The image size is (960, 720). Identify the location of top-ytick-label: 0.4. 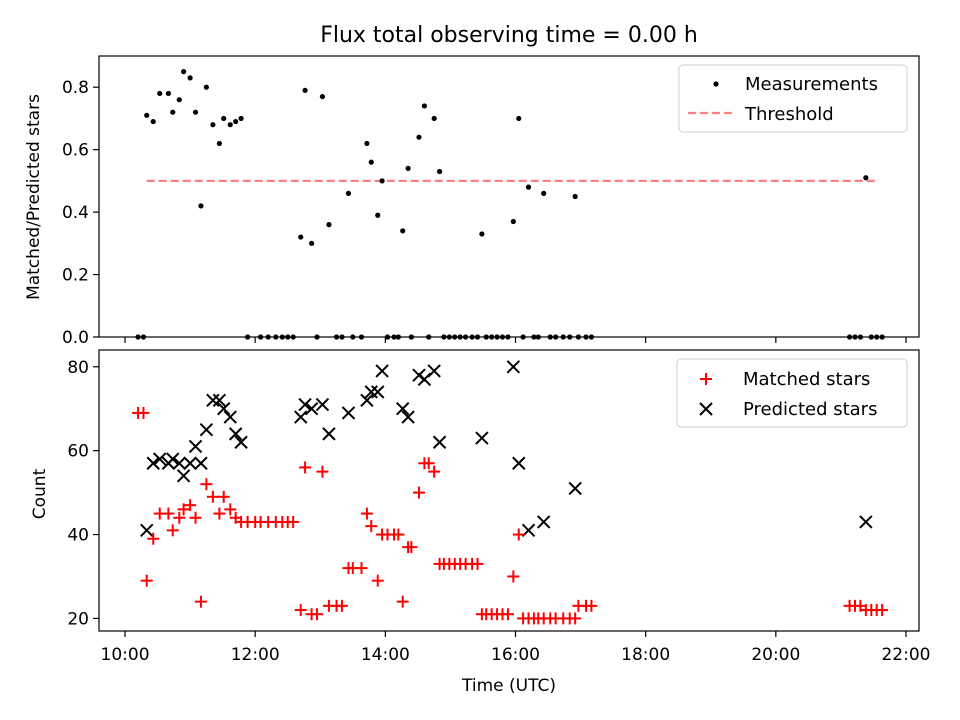
(75, 213).